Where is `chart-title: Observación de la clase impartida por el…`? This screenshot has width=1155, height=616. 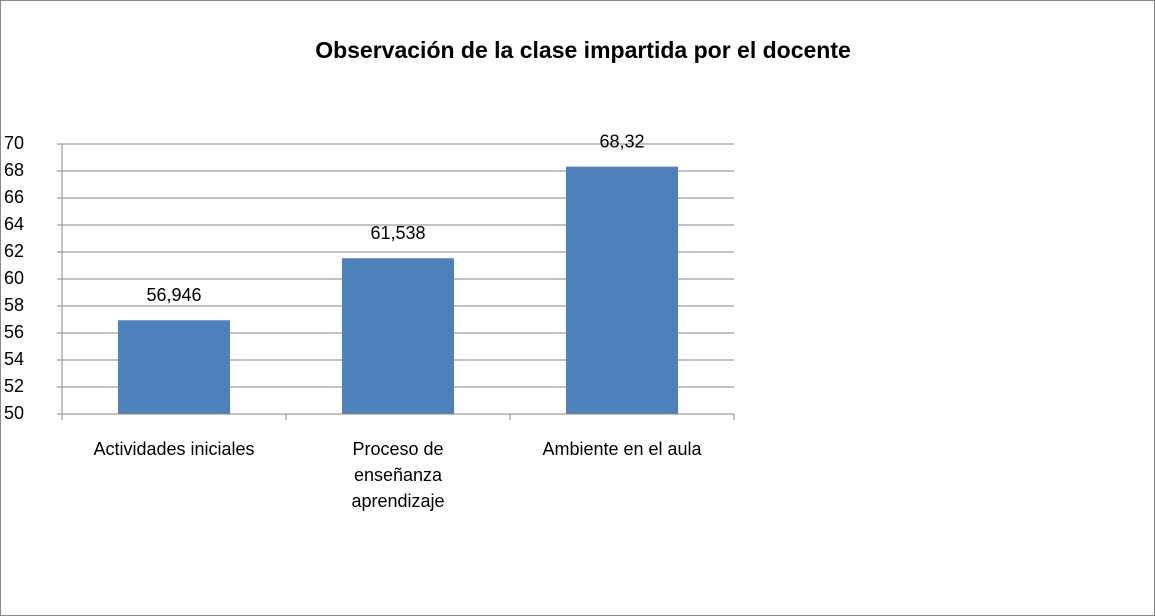 chart-title: Observación de la clase impartida por el… is located at coordinates (583, 50).